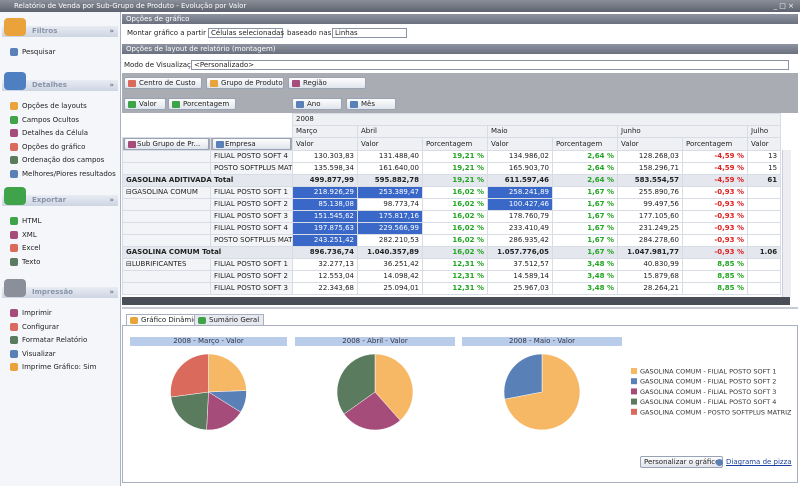 This screenshot has height=486, width=800. What do you see at coordinates (59, 367) in the screenshot?
I see `item-label: Imprime Gráfico: Sim` at bounding box center [59, 367].